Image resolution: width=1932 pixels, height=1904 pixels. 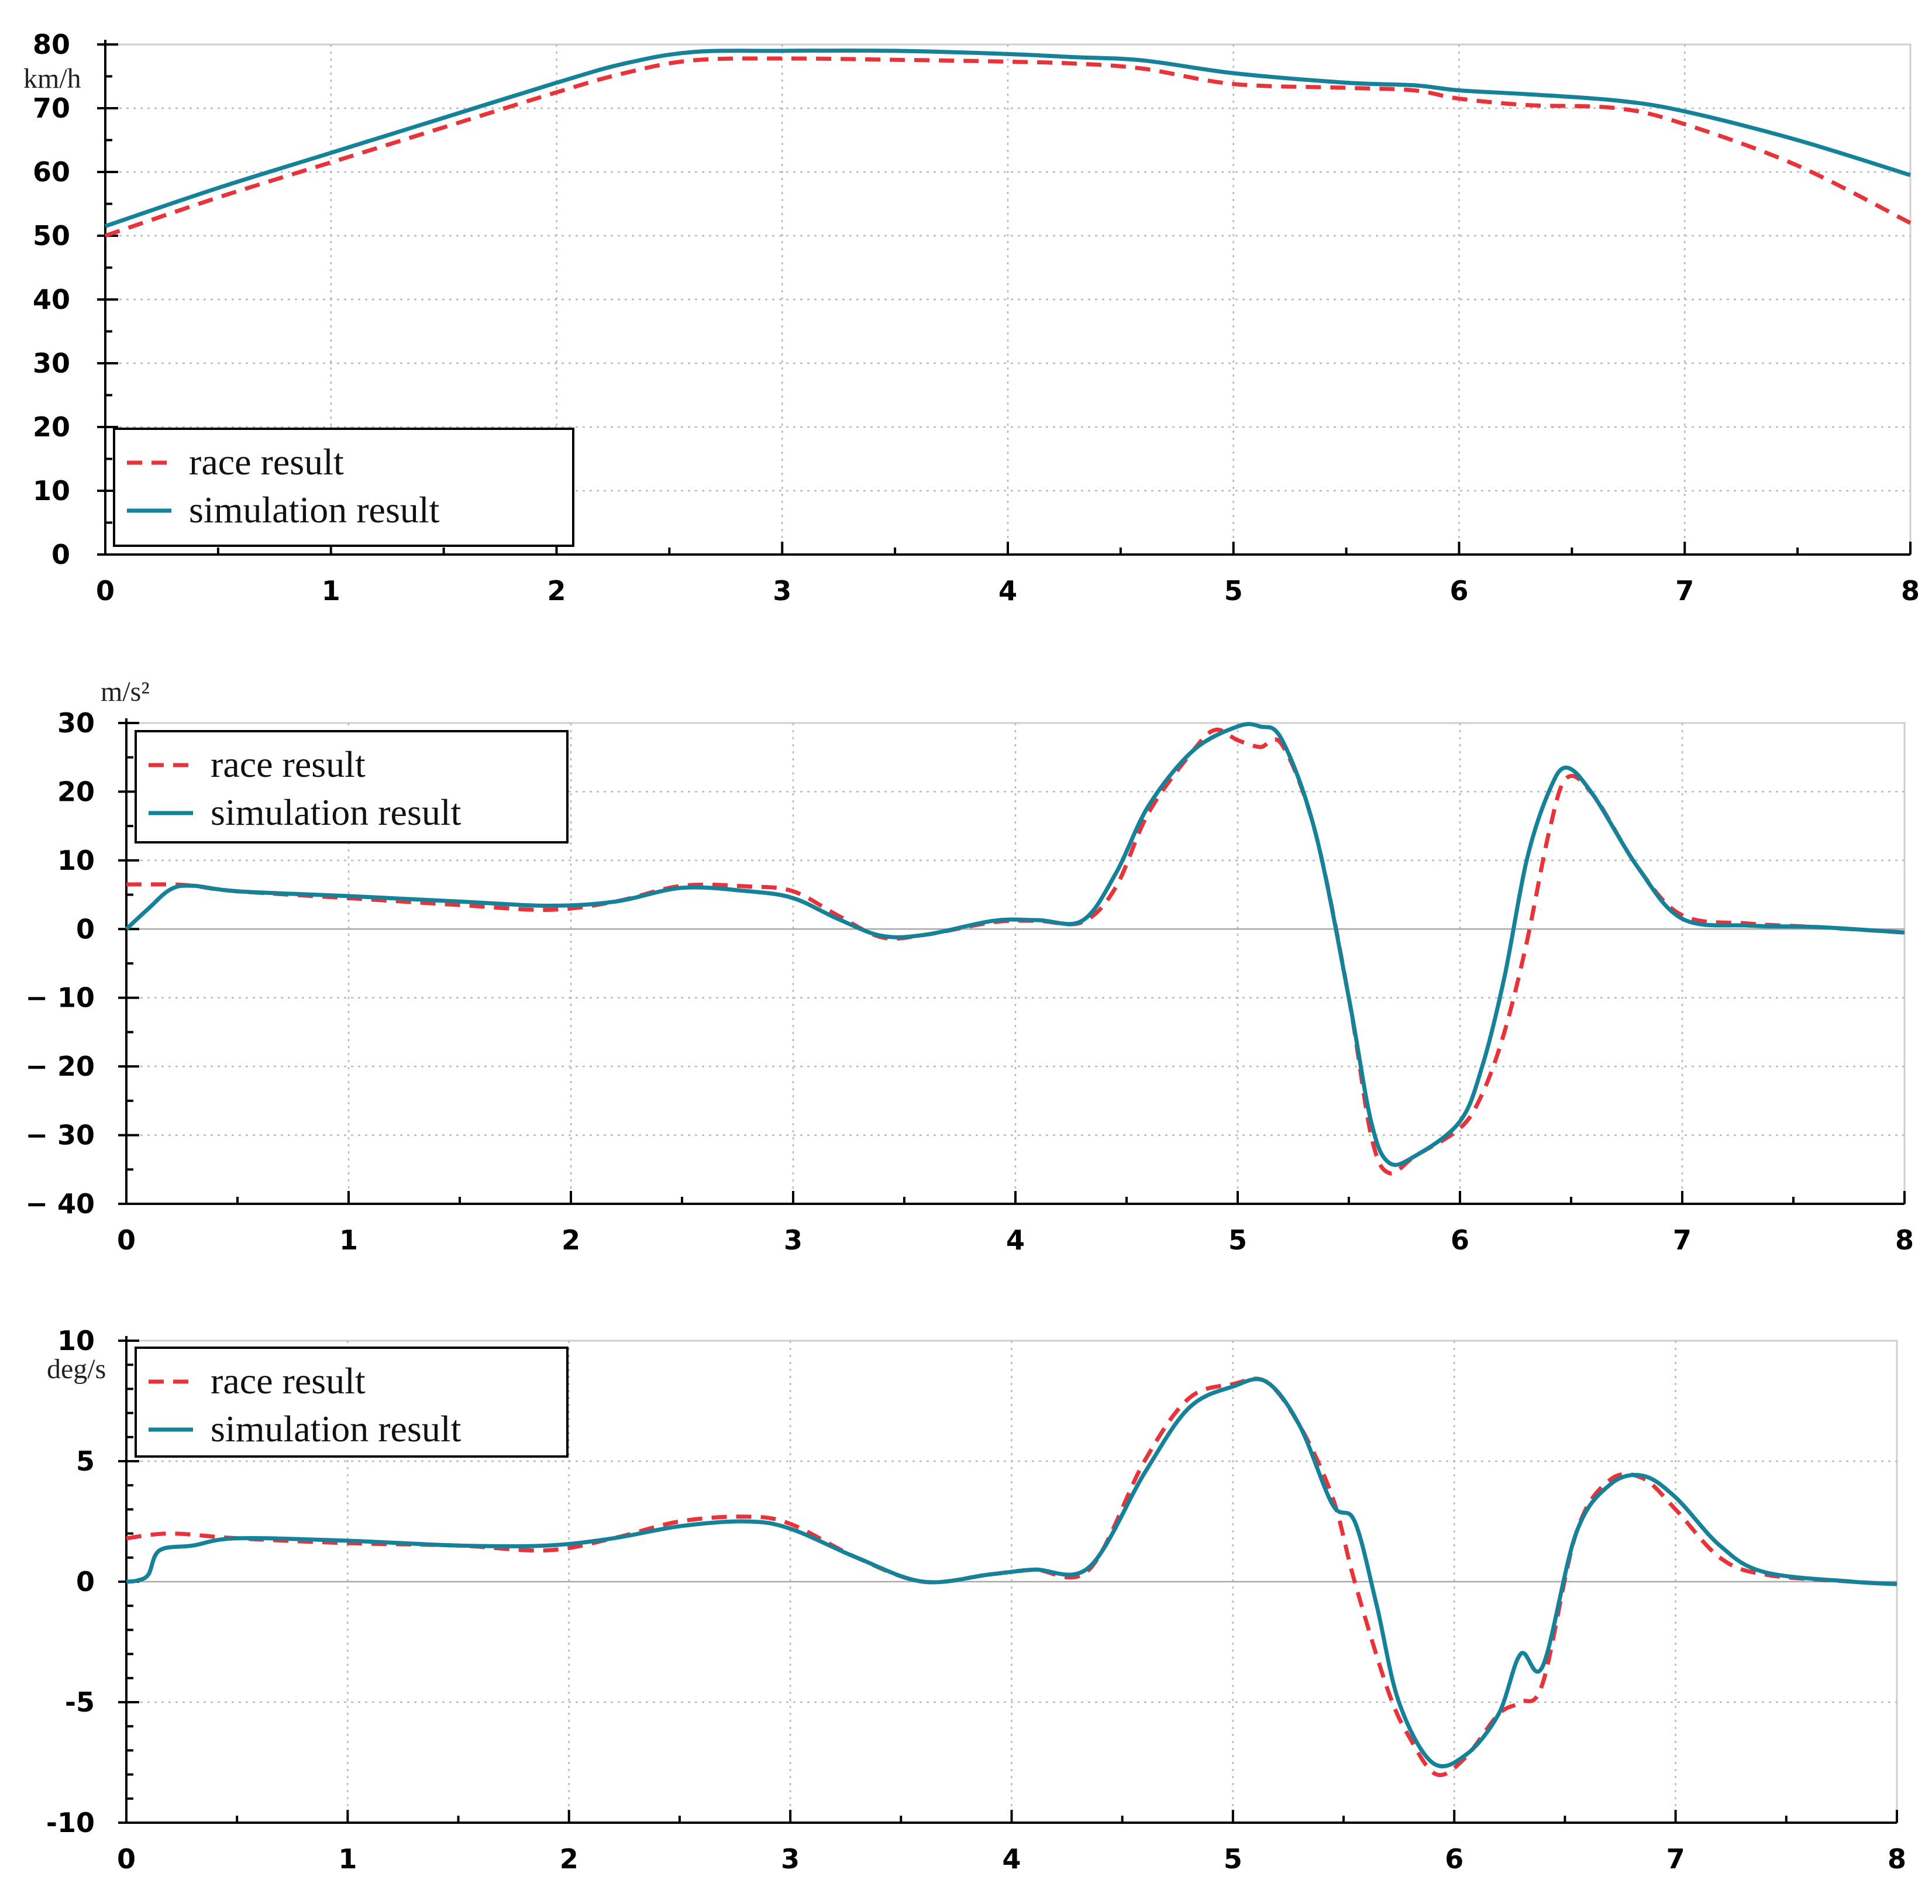 I want to click on y-tick-label: 5, so click(x=85, y=1461).